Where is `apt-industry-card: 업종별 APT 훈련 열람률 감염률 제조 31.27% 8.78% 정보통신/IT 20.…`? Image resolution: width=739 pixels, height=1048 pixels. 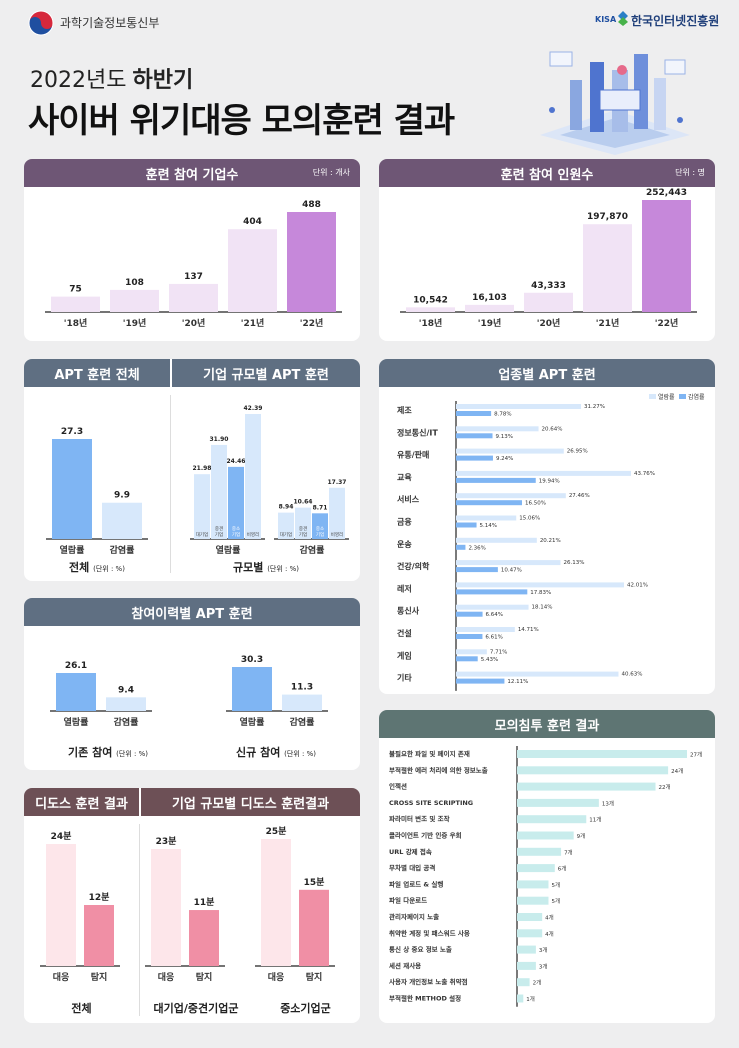
apt-industry-card: 업종별 APT 훈련 열람률 감염률 제조 31.27% 8.78% 정보통신/IT 20.… is located at coordinates (547, 526).